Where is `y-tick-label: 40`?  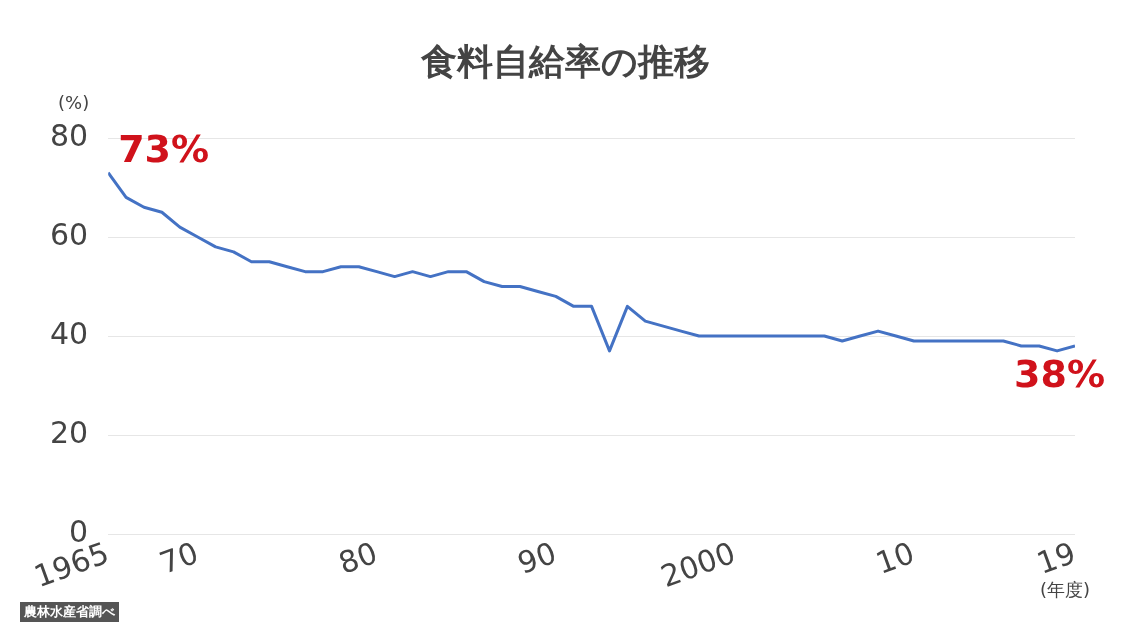 y-tick-label: 40 is located at coordinates (69, 333).